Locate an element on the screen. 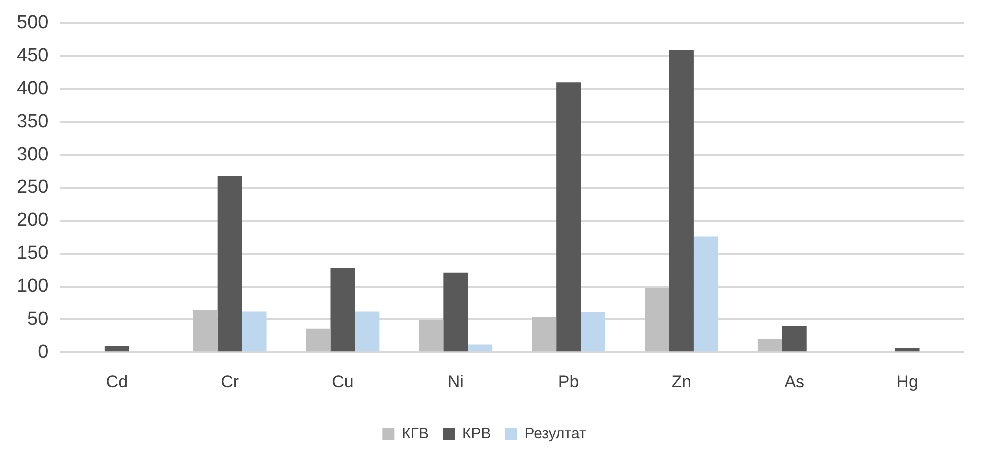  y-tick-label: 400 is located at coordinates (33, 89).